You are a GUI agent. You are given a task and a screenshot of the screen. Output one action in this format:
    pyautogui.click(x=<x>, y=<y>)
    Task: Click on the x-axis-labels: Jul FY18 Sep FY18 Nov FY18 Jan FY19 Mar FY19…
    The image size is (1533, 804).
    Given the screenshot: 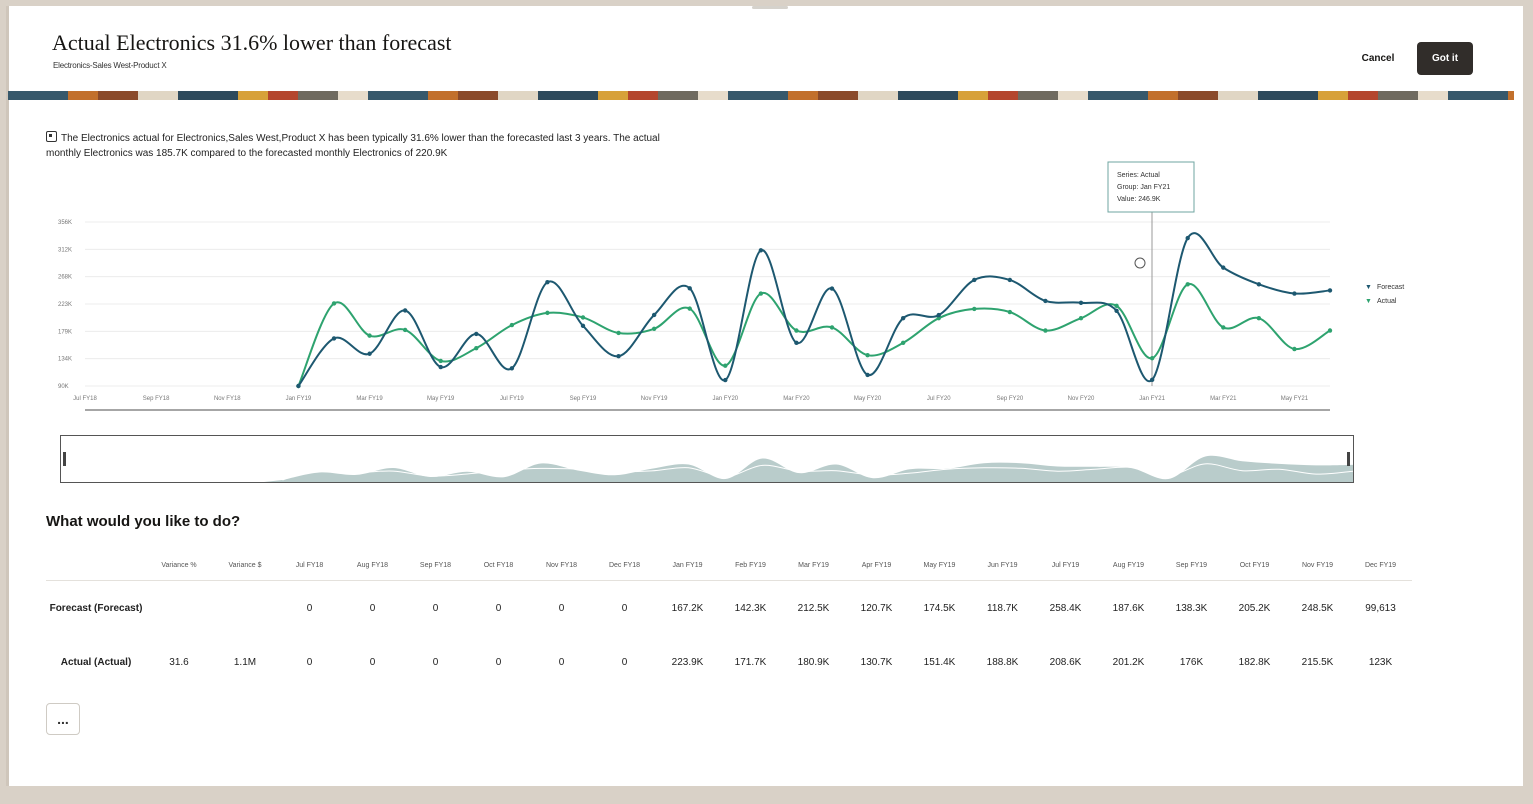 What is the action you would take?
    pyautogui.click(x=691, y=399)
    